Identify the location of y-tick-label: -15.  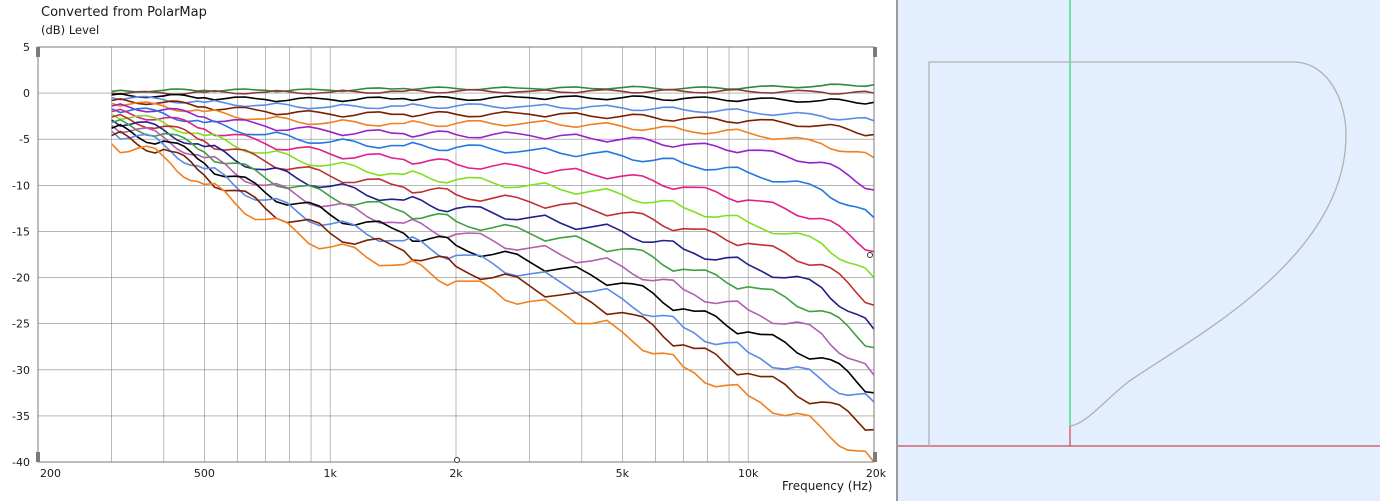
(21, 231).